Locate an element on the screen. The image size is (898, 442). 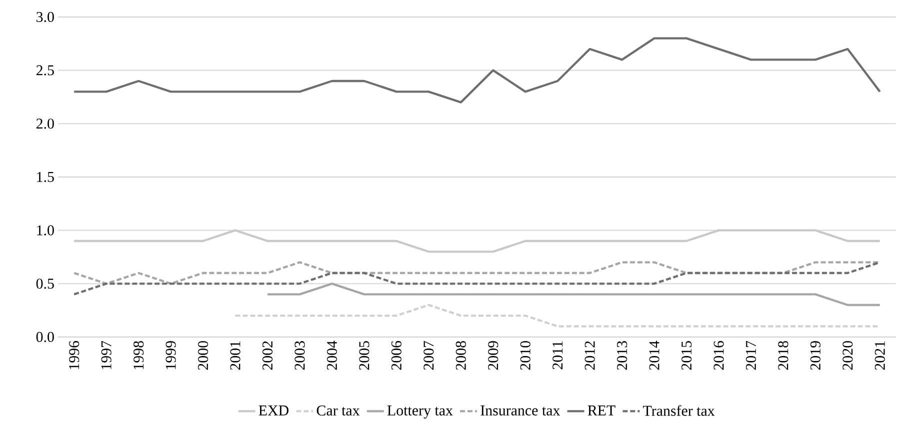
x-tick-label: 2017 is located at coordinates (751, 355).